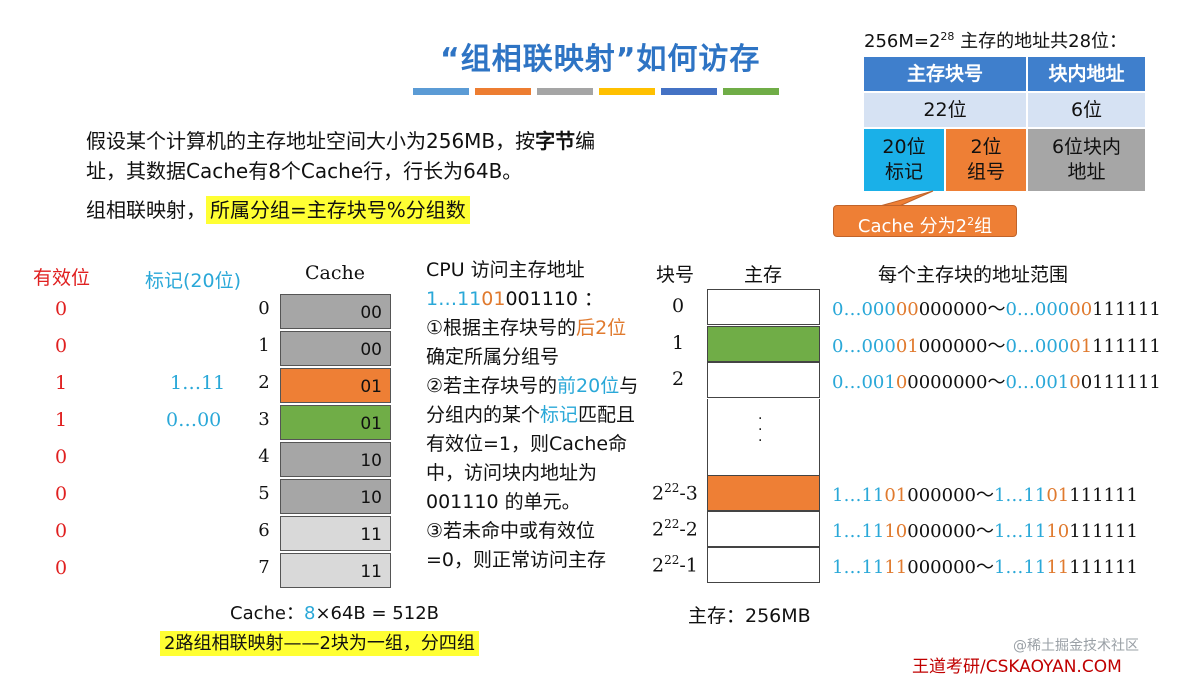 This screenshot has width=1201, height=677. Describe the element at coordinates (264, 567) in the screenshot. I see `cache-line-index: 7` at that location.